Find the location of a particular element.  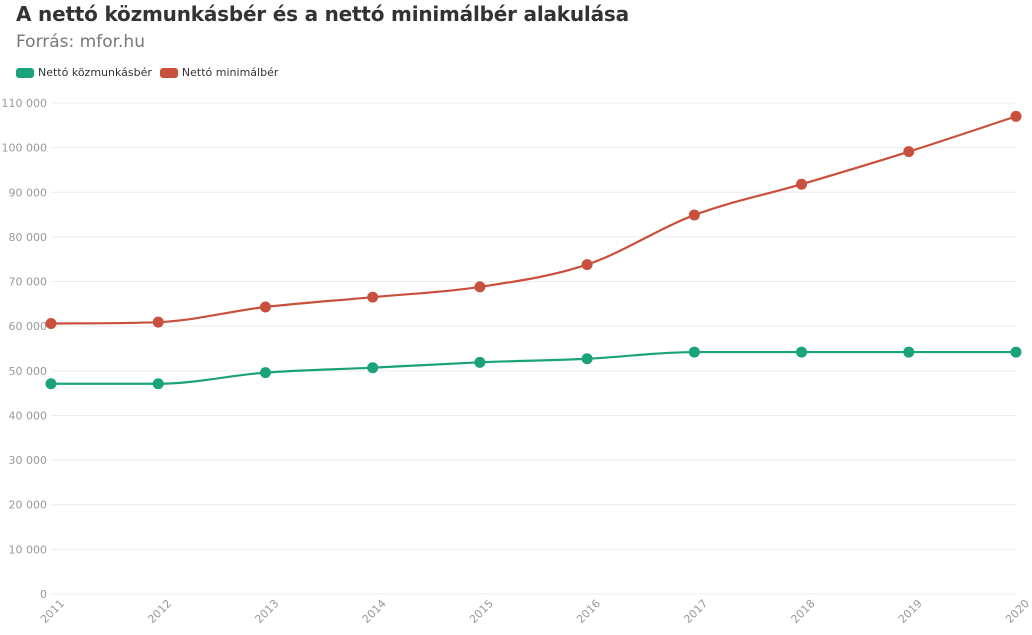

x-tick-label: 2015 is located at coordinates (481, 611).